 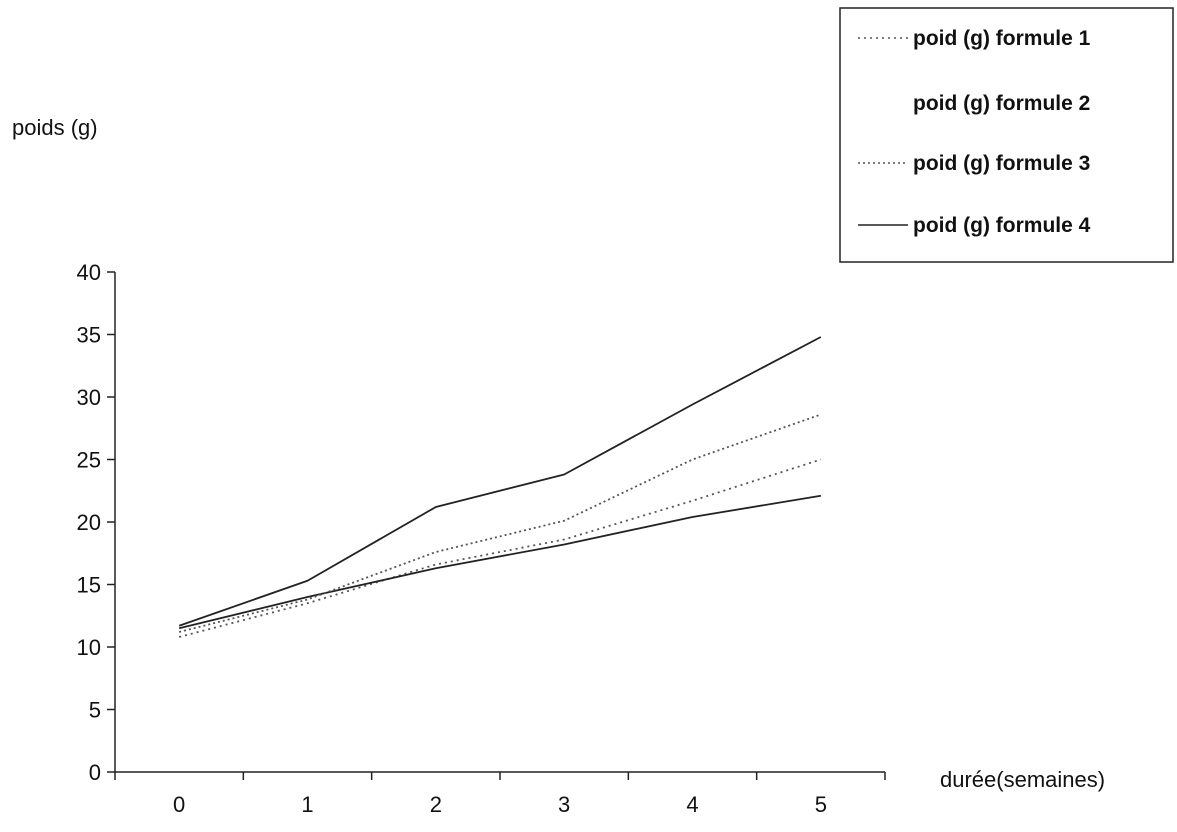 What do you see at coordinates (89, 585) in the screenshot?
I see `y-tick-label: 15` at bounding box center [89, 585].